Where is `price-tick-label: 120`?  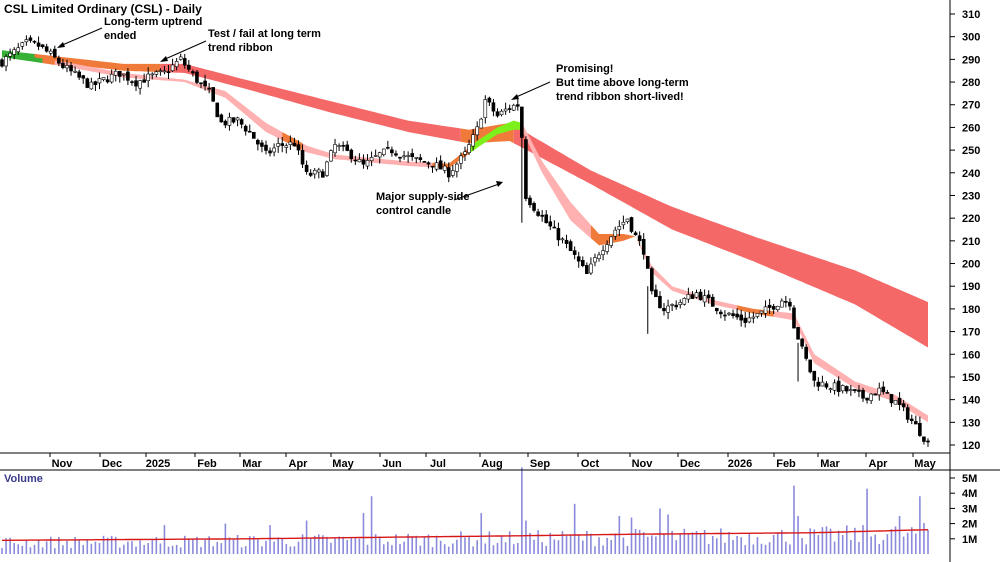
price-tick-label: 120 is located at coordinates (971, 446).